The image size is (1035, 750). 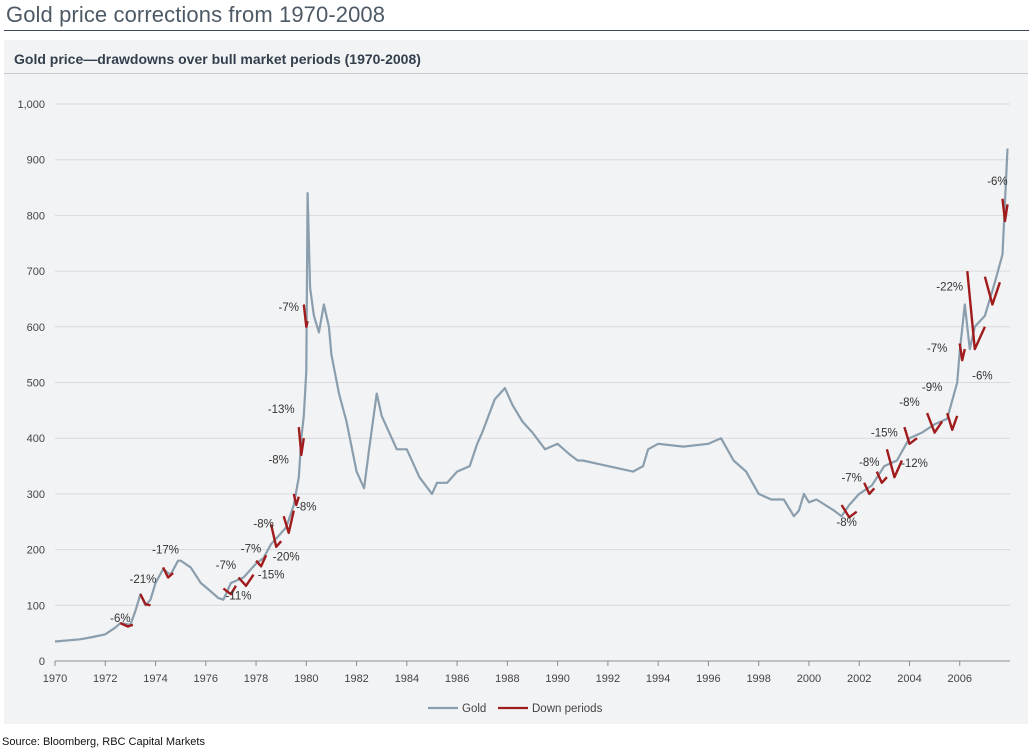 What do you see at coordinates (36, 272) in the screenshot?
I see `y-tick-label: 700` at bounding box center [36, 272].